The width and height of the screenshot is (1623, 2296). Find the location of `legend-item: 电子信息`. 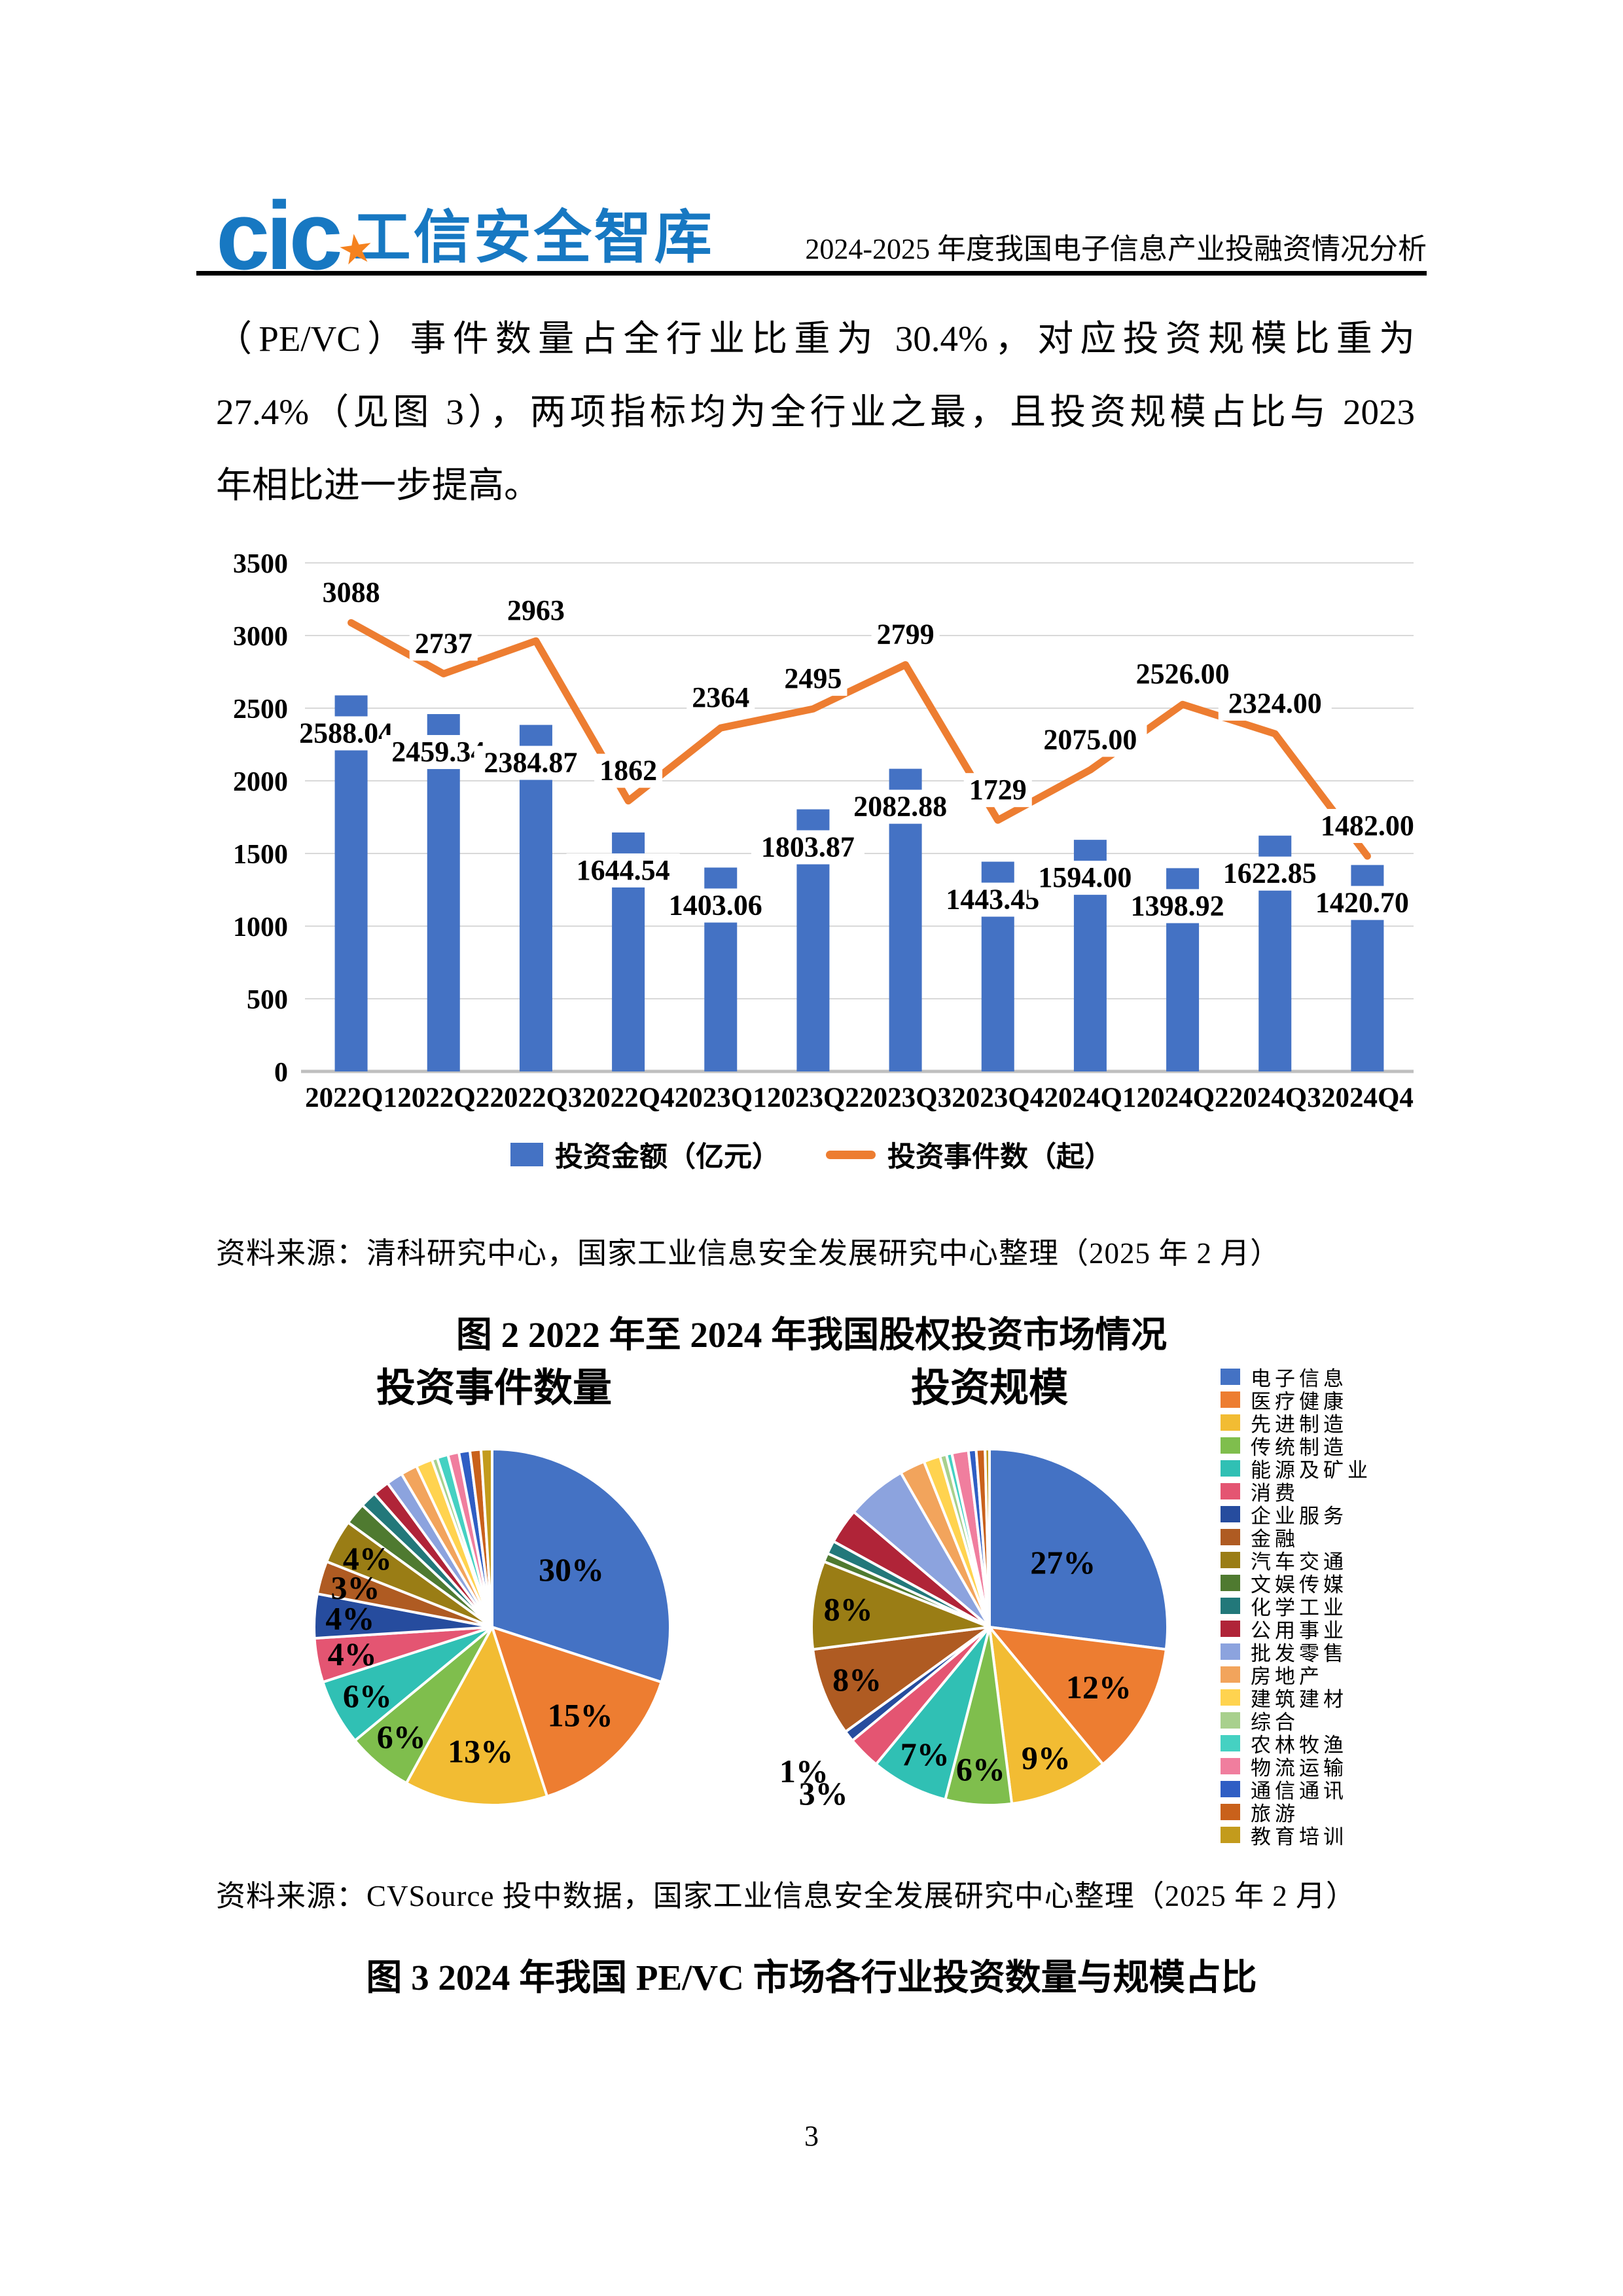

legend-item: 电子信息 is located at coordinates (1328, 1377).